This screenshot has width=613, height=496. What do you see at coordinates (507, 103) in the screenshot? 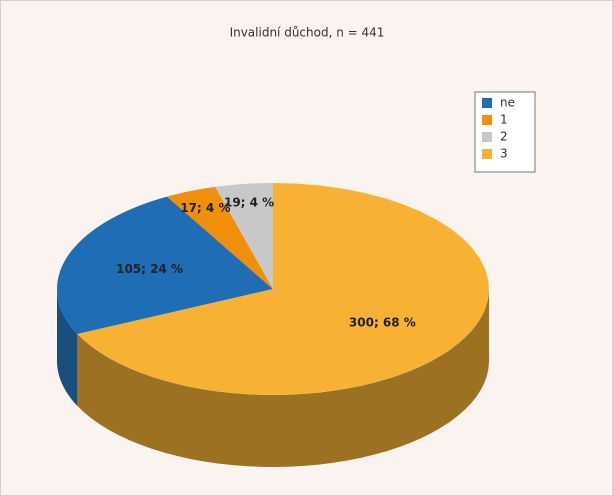
I see `legend-label: ne` at bounding box center [507, 103].